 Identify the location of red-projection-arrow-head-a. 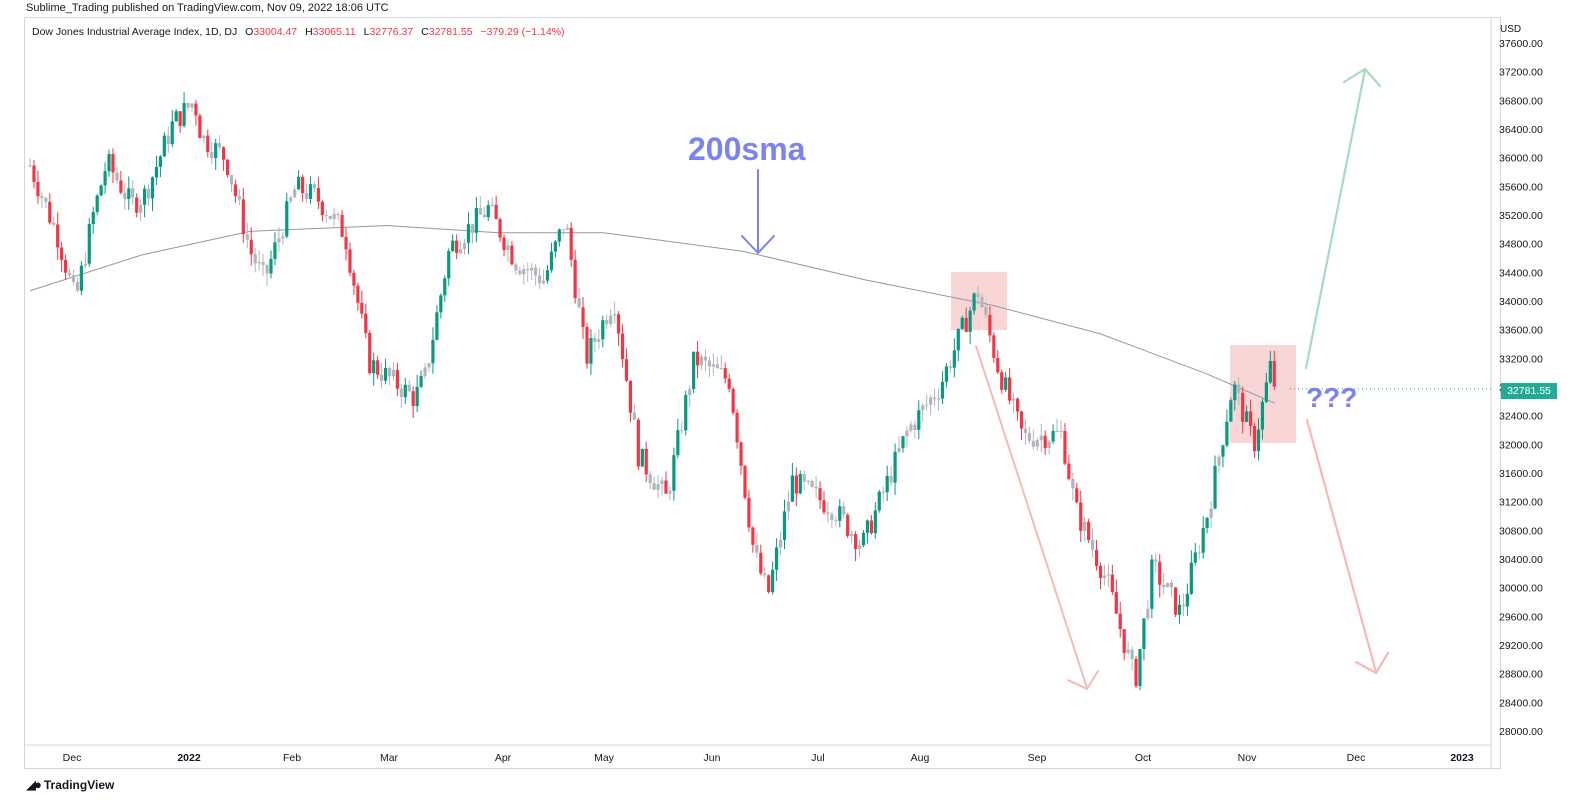
(1077, 684).